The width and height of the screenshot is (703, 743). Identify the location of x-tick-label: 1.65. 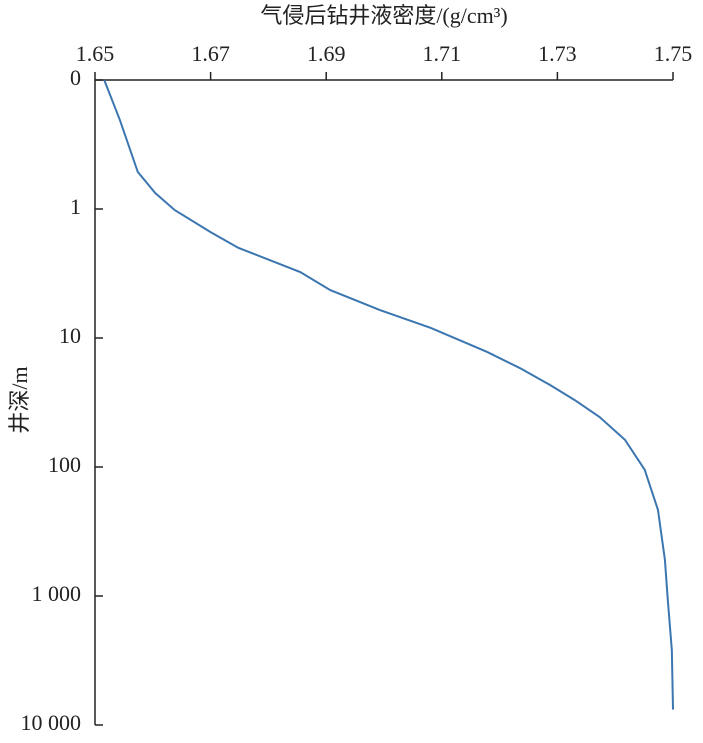
(95, 53).